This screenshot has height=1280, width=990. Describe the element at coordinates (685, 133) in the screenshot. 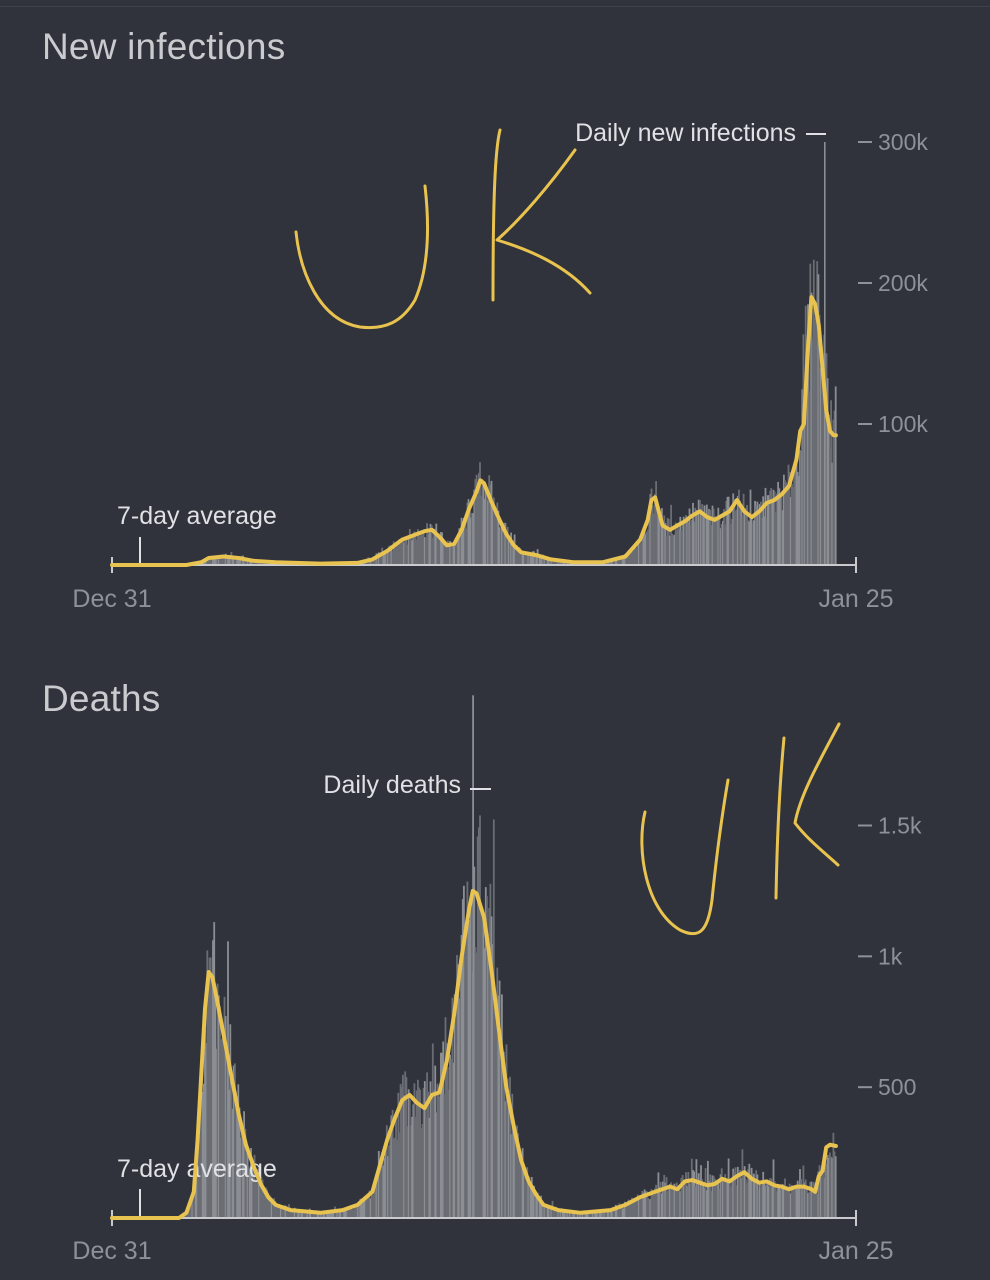

I see `daily-infections-label: Daily new infections` at that location.